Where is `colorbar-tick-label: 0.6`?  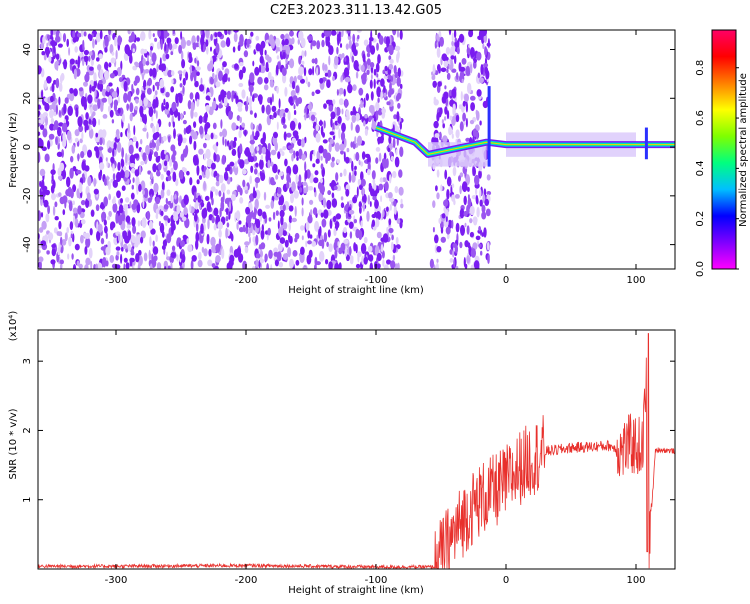 colorbar-tick-label: 0.6 is located at coordinates (700, 118).